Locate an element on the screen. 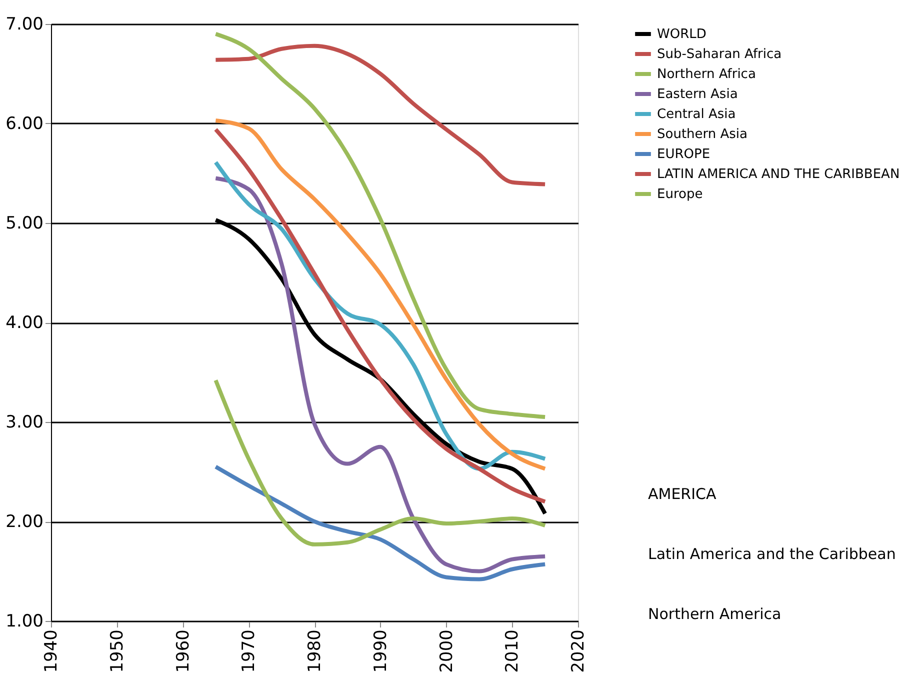  x-tick-label: 1940 is located at coordinates (52, 651).